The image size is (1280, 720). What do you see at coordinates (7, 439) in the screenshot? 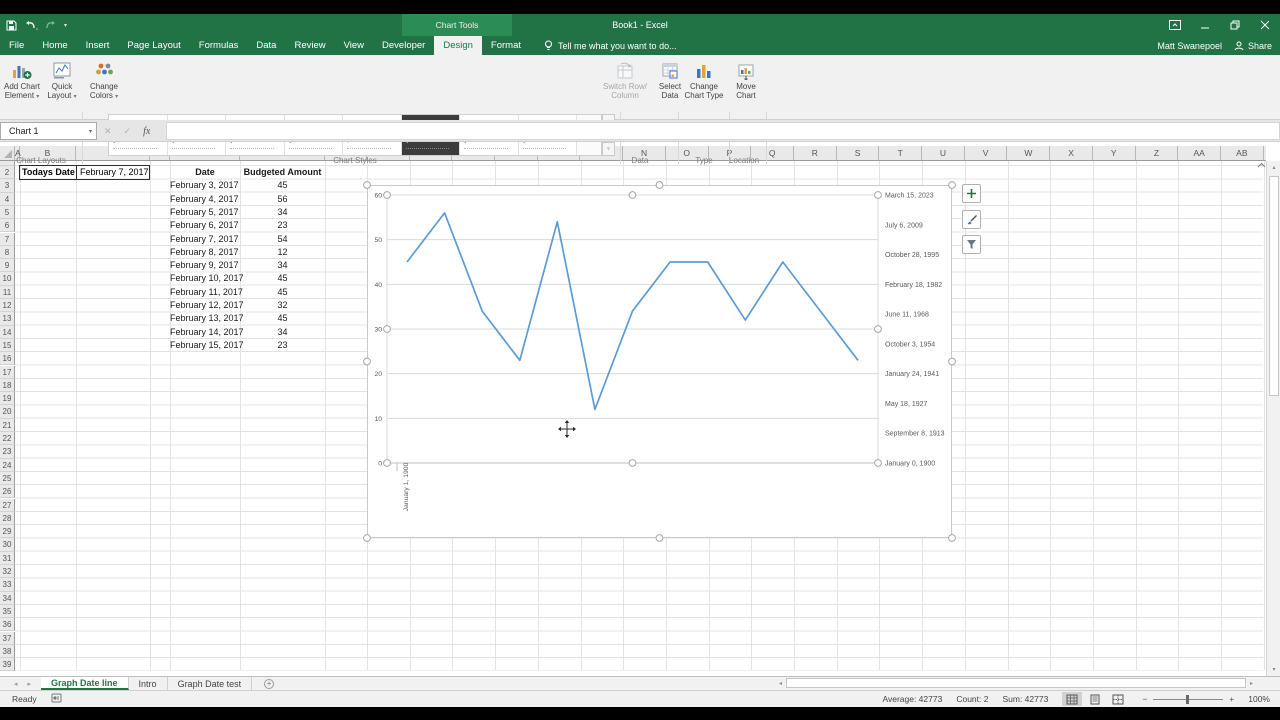
I see `row-header-22: 22` at bounding box center [7, 439].